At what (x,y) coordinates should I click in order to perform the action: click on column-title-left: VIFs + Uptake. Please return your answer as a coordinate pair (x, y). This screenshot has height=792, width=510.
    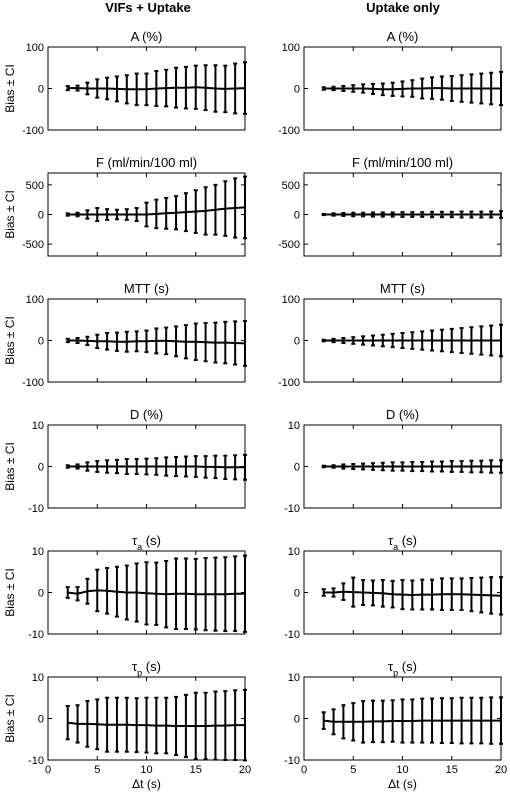
    Looking at the image, I should click on (148, 7).